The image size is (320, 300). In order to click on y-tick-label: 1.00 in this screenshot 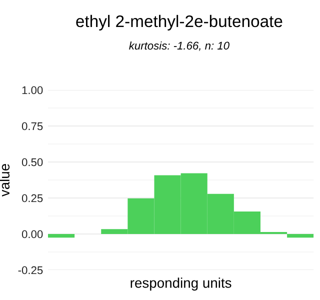, I will do `click(32, 90)`.